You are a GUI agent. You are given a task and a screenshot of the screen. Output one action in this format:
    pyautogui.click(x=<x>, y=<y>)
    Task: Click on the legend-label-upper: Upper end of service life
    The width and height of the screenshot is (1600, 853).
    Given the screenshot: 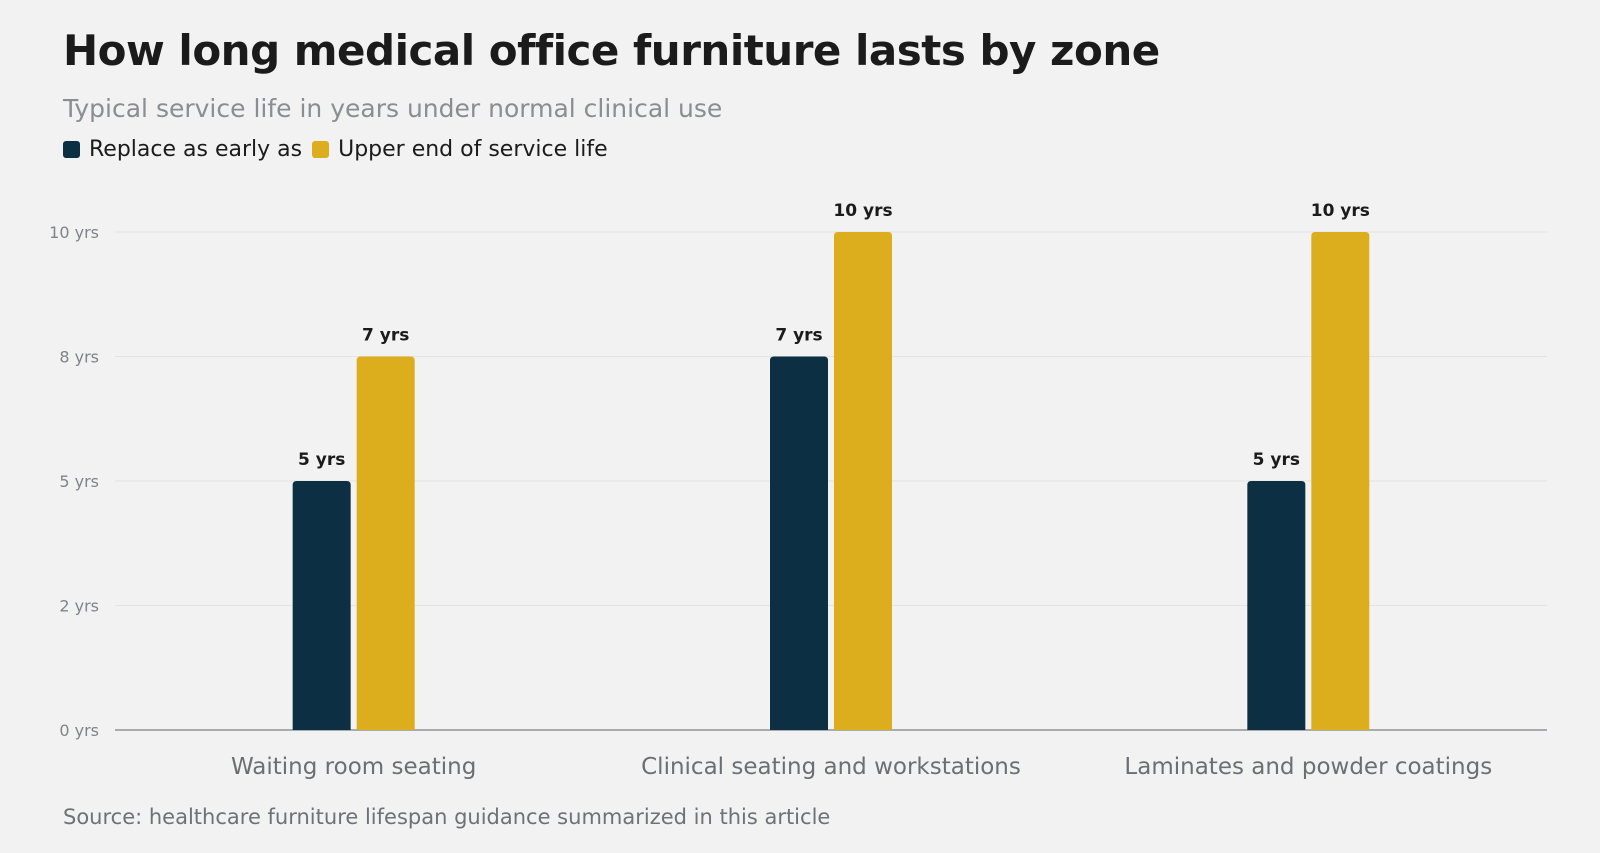 What is the action you would take?
    pyautogui.click(x=473, y=149)
    